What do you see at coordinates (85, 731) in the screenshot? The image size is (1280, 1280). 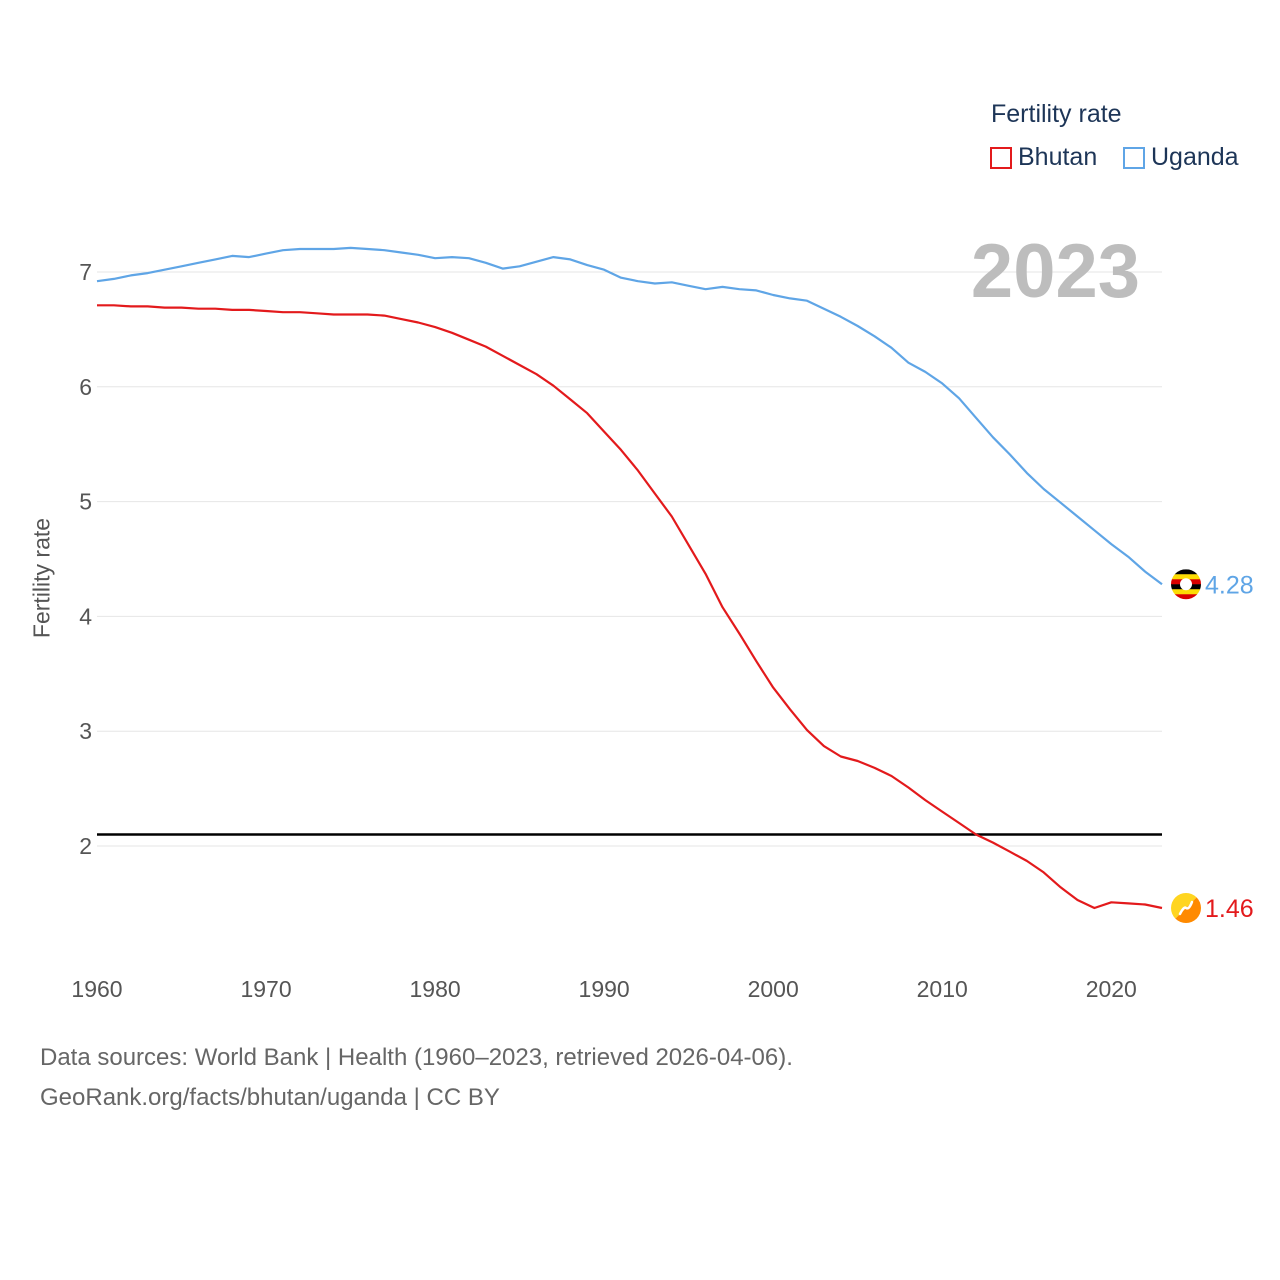 I see `y-tick-label: 3` at bounding box center [85, 731].